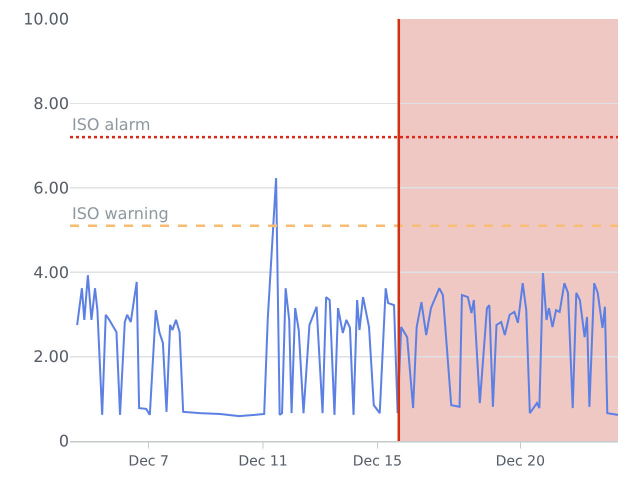  I want to click on x-tick-label: Dec 11, so click(263, 461).